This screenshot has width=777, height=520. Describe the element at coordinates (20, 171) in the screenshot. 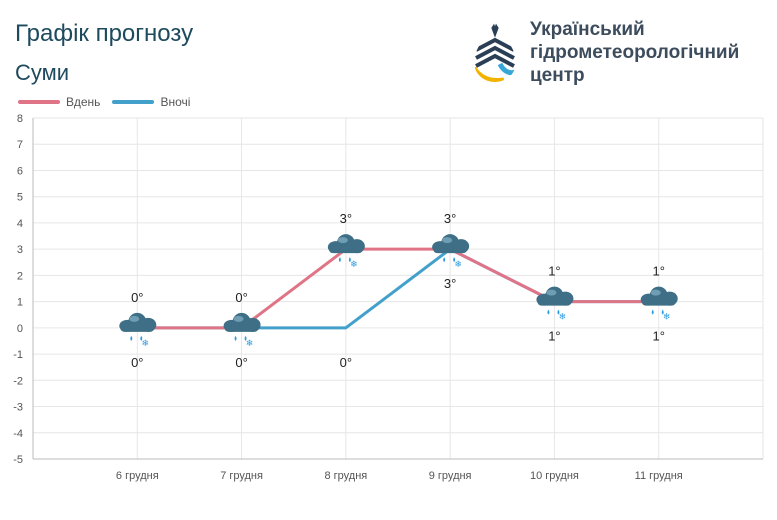

I see `y-tick-label: 6` at that location.